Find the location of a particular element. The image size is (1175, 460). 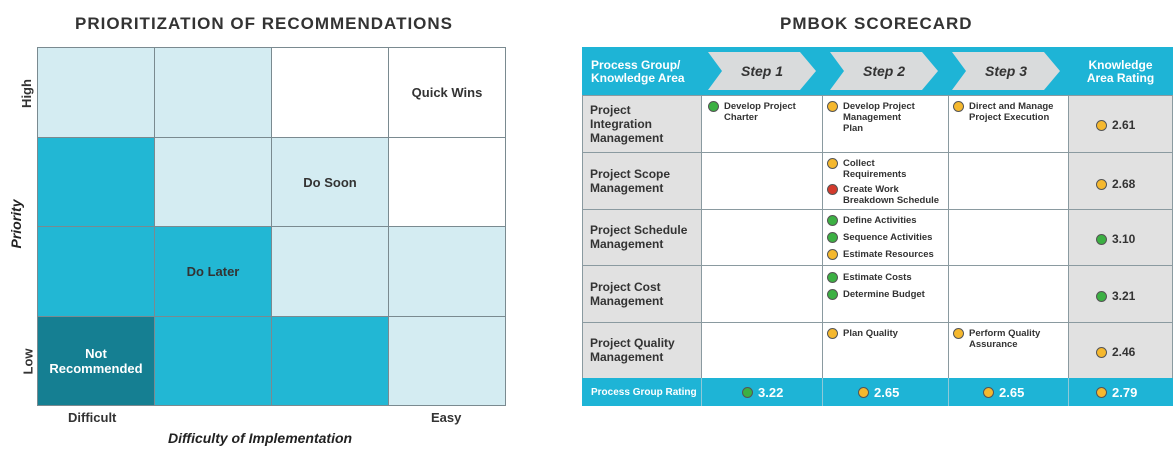

rating-cost: 3.21 is located at coordinates (1115, 296).